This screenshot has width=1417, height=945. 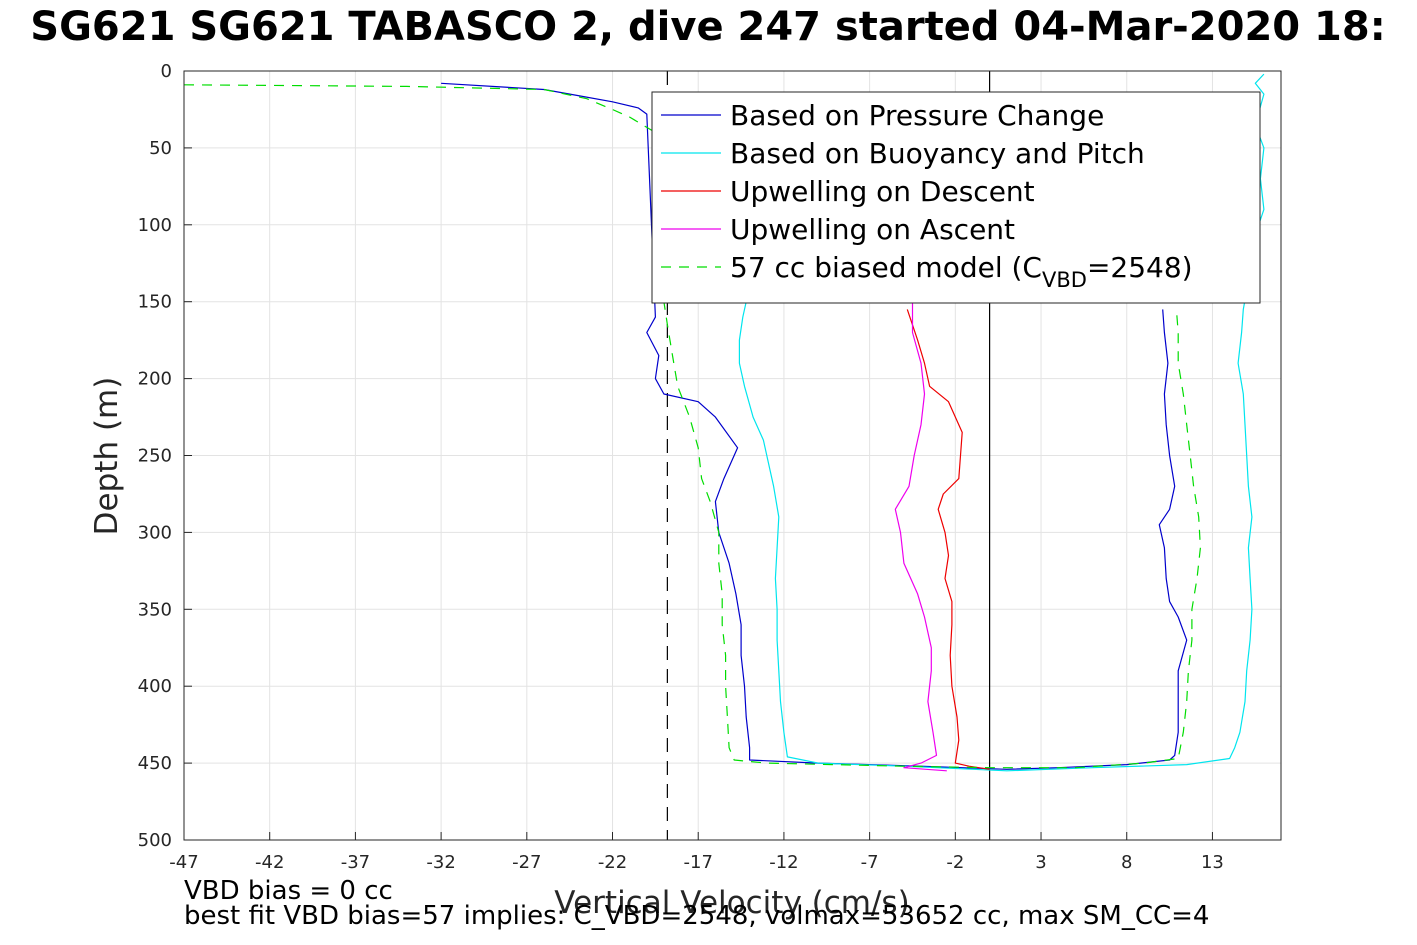 What do you see at coordinates (155, 532) in the screenshot?
I see `y-tick-label: 300` at bounding box center [155, 532].